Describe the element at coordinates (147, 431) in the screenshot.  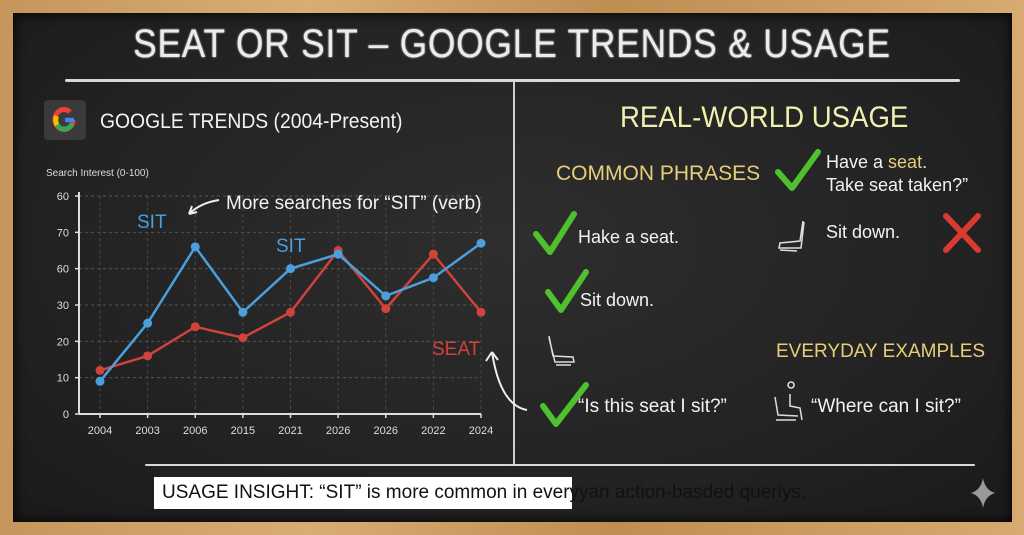
I see `x-tick-label: 2003` at that location.